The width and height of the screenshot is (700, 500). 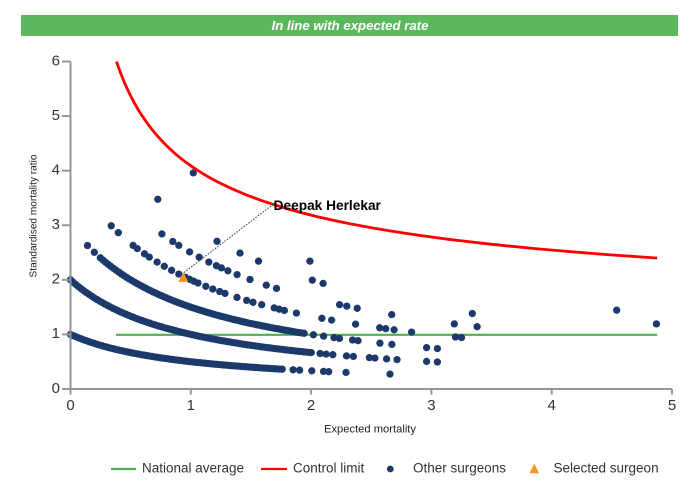 I want to click on svg-text: In line with expected rate, so click(x=350, y=25).